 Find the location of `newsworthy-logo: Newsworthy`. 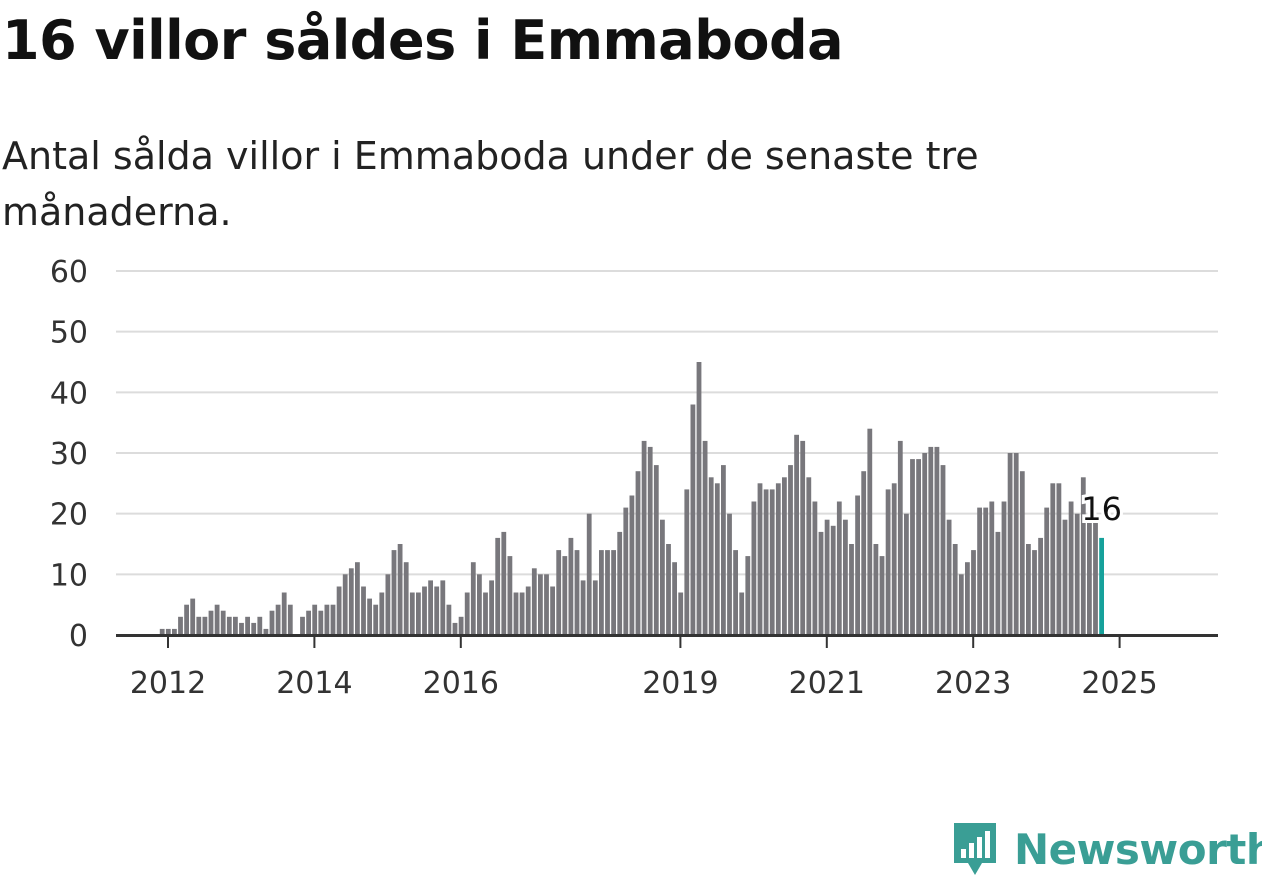

newsworthy-logo: Newsworthy is located at coordinates (1106, 849).